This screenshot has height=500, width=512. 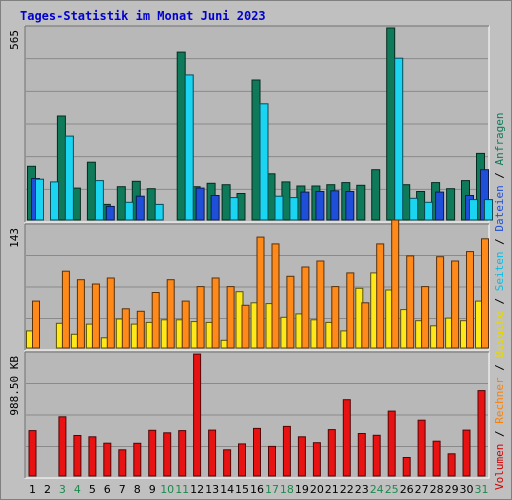 What do you see at coordinates (422, 489) in the screenshot?
I see `x-tick-label-day-27: 27` at bounding box center [422, 489].